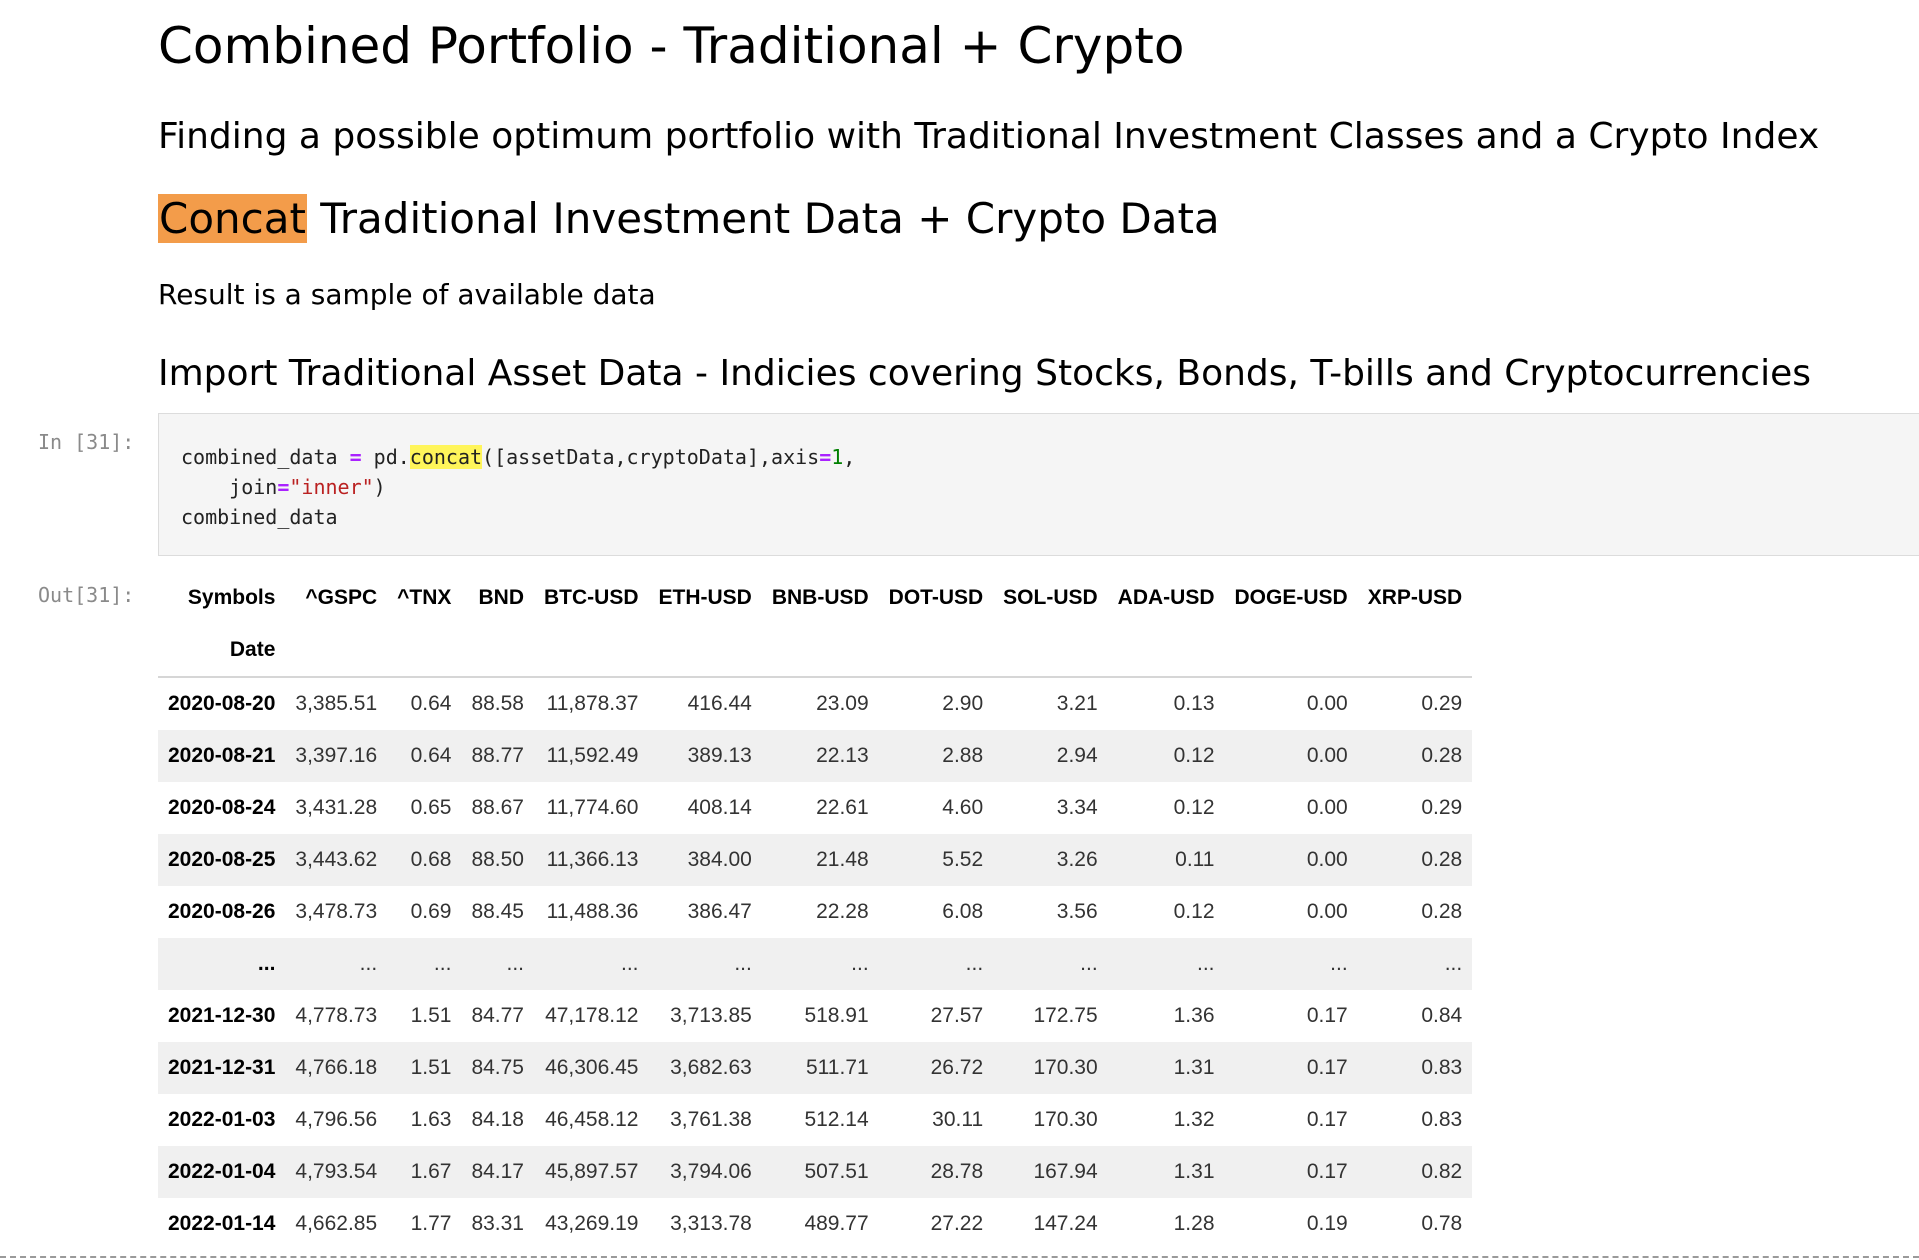 The image size is (1919, 1260). I want to click on input-prompt: In [31]:, so click(86, 442).